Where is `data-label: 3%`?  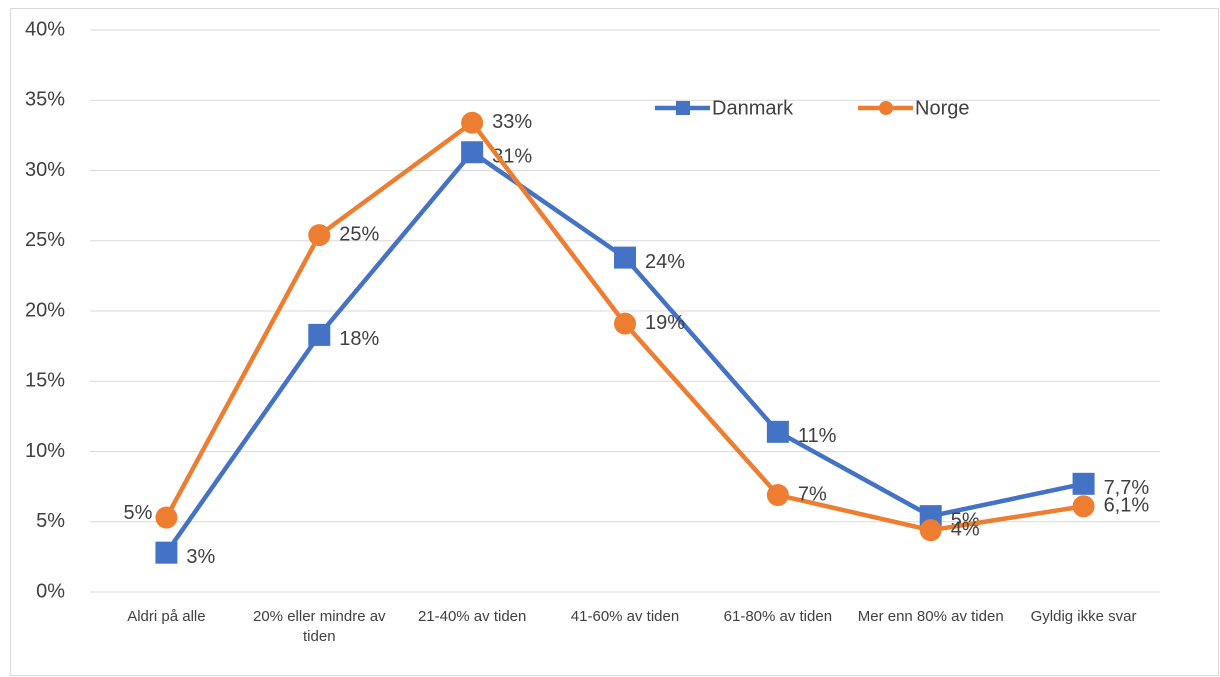
data-label: 3% is located at coordinates (200, 557).